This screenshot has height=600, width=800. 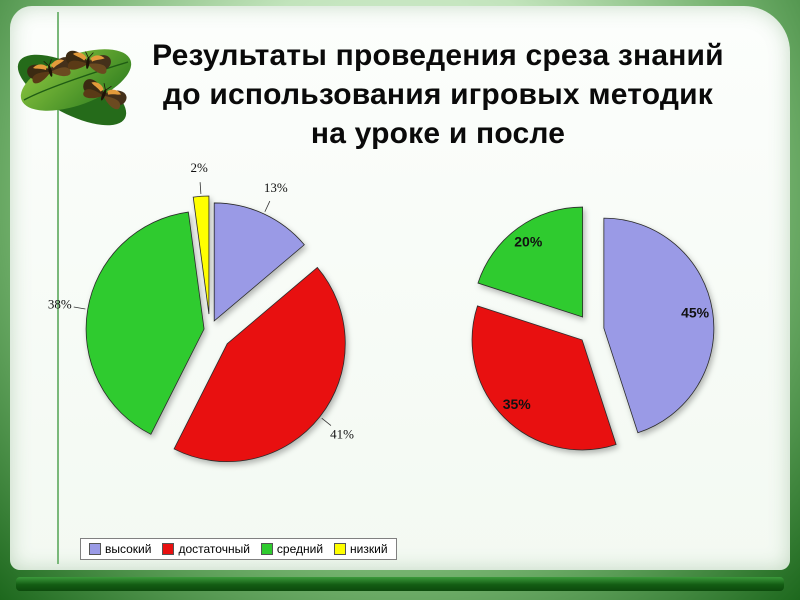 What do you see at coordinates (342, 433) in the screenshot?
I see `pie-slice-label: 41%` at bounding box center [342, 433].